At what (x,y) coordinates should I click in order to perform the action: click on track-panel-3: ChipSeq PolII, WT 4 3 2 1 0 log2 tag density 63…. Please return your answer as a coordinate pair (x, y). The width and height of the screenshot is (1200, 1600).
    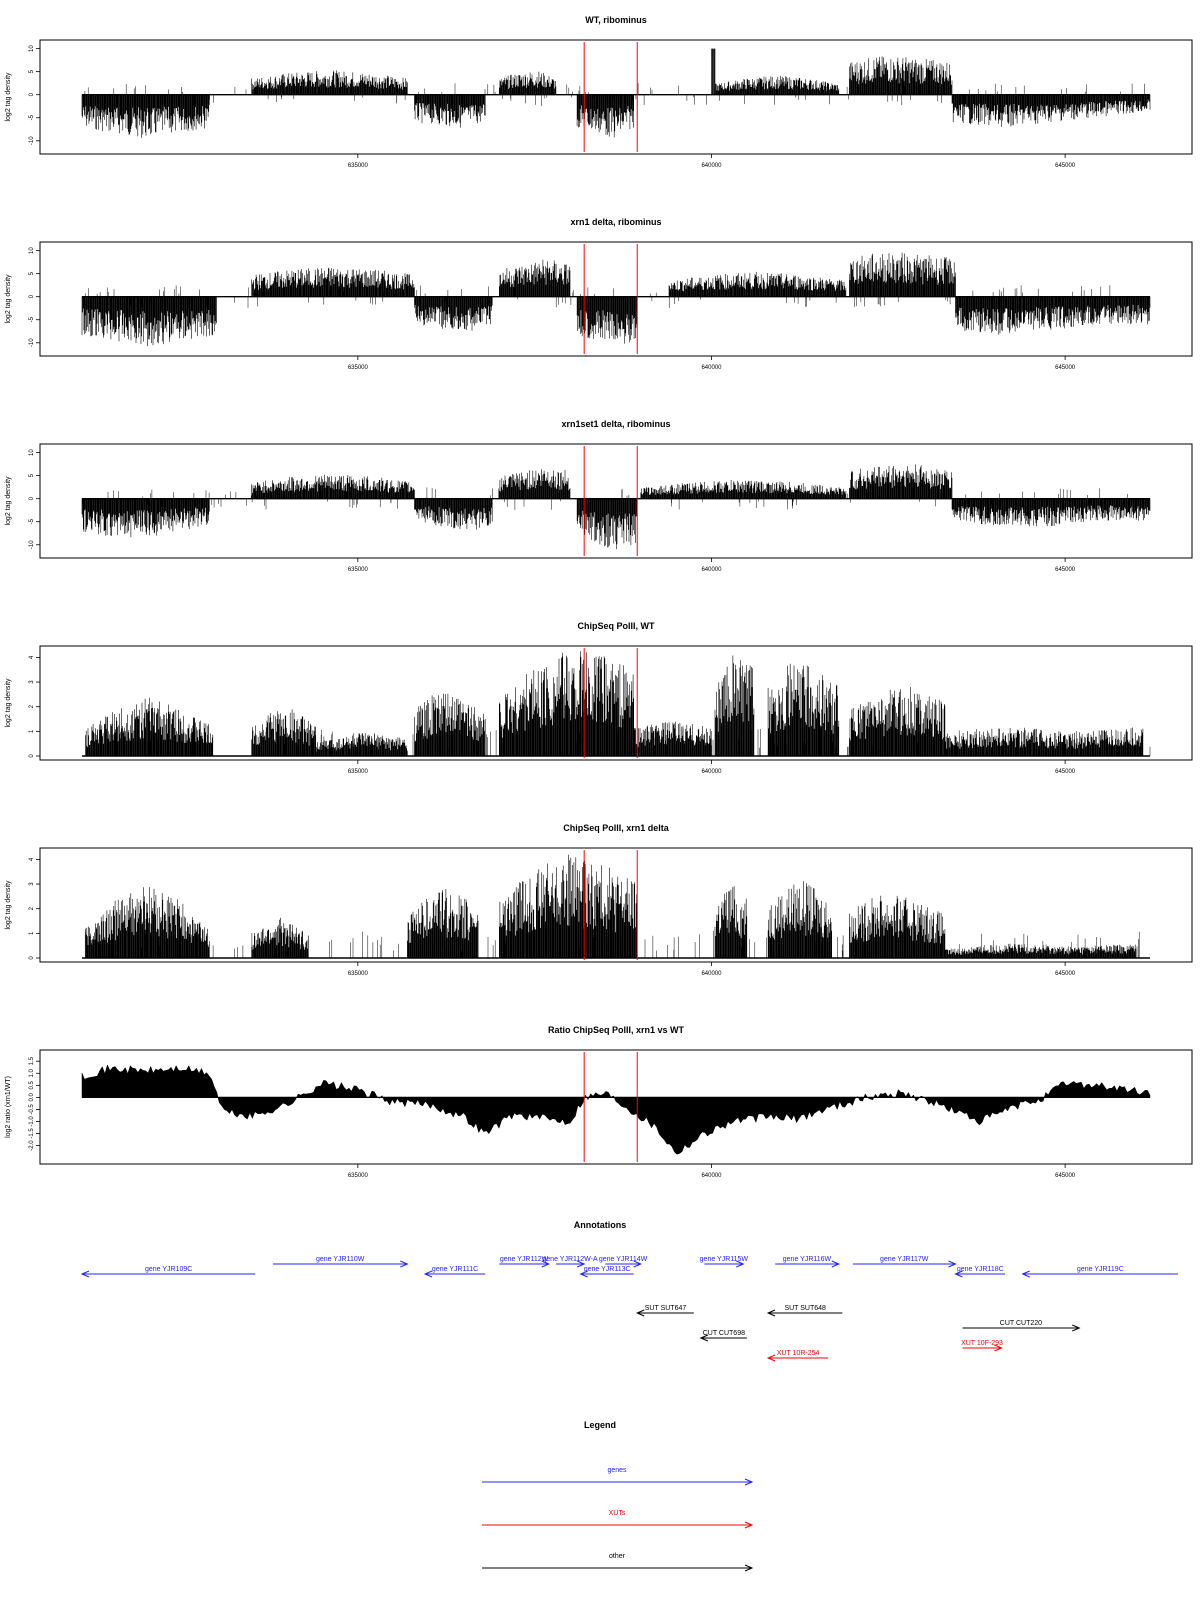
    Looking at the image, I should click on (599, 698).